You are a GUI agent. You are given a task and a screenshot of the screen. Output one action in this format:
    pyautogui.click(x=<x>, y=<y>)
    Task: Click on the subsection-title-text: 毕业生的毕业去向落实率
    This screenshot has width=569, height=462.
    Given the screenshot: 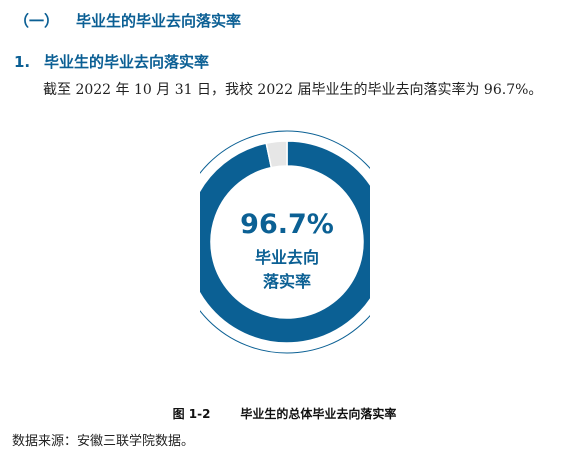 What is the action you would take?
    pyautogui.click(x=127, y=62)
    